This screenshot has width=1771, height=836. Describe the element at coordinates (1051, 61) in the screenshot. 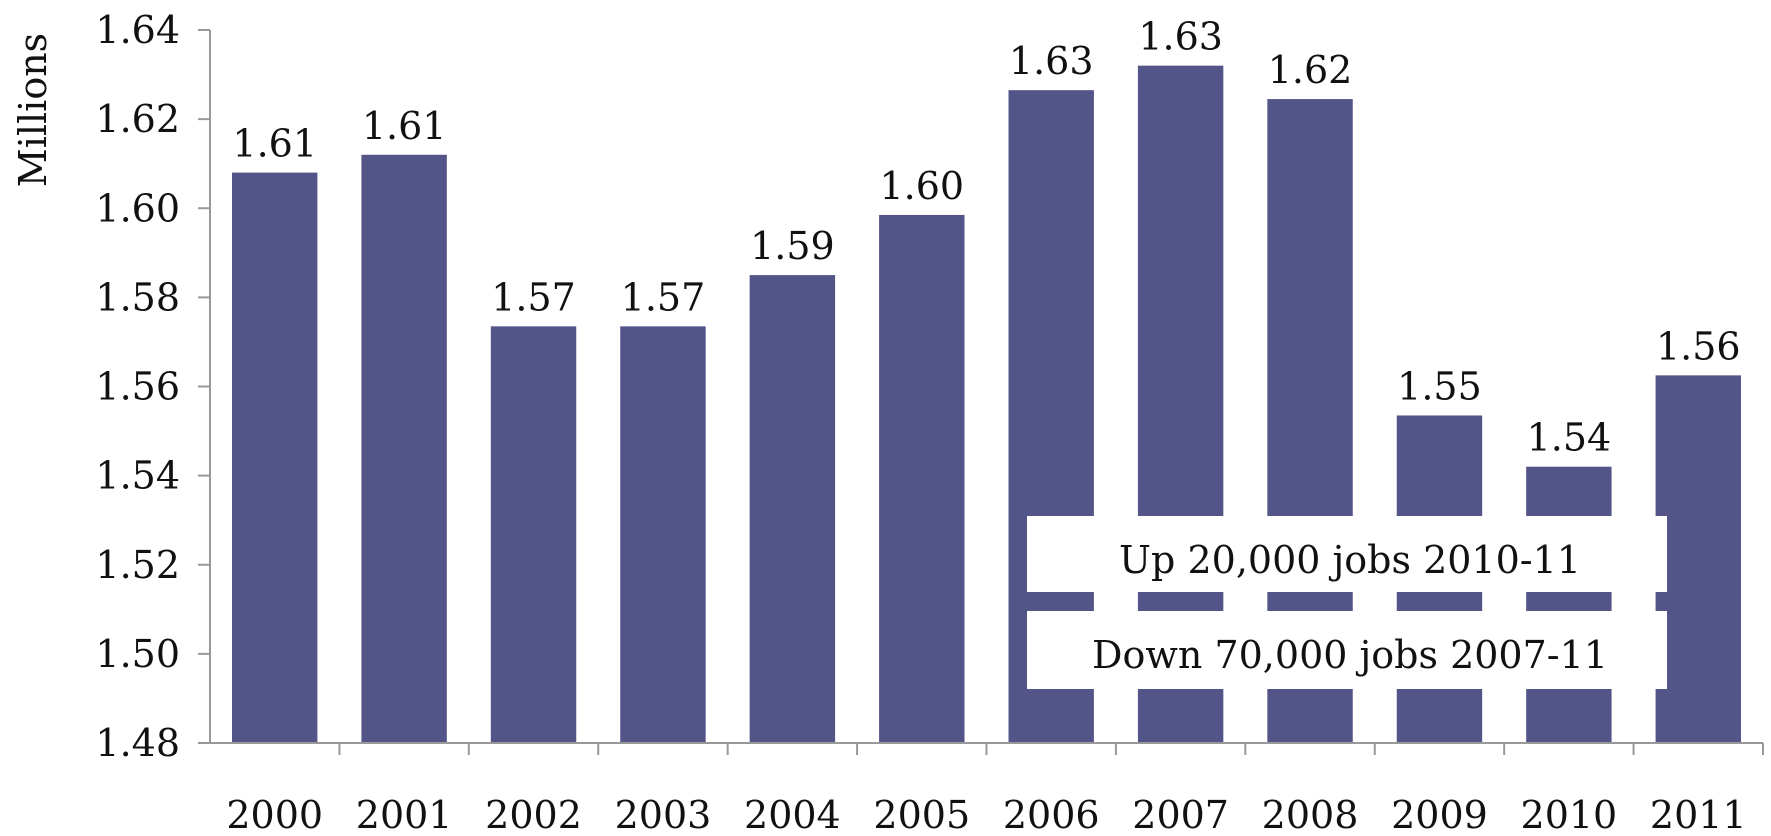

I see `data-label-2006: 1.63` at that location.